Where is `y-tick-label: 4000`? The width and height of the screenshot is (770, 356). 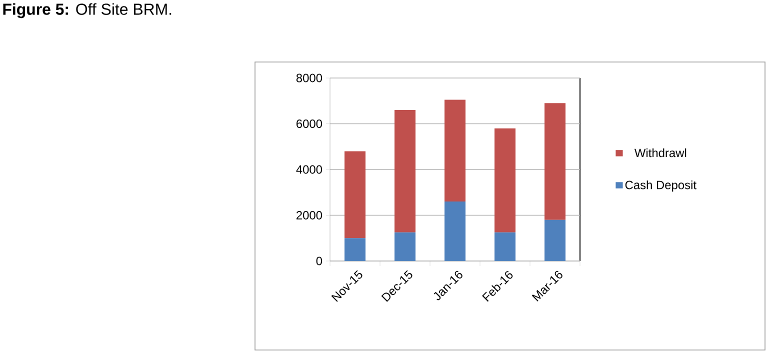 y-tick-label: 4000 is located at coordinates (309, 169).